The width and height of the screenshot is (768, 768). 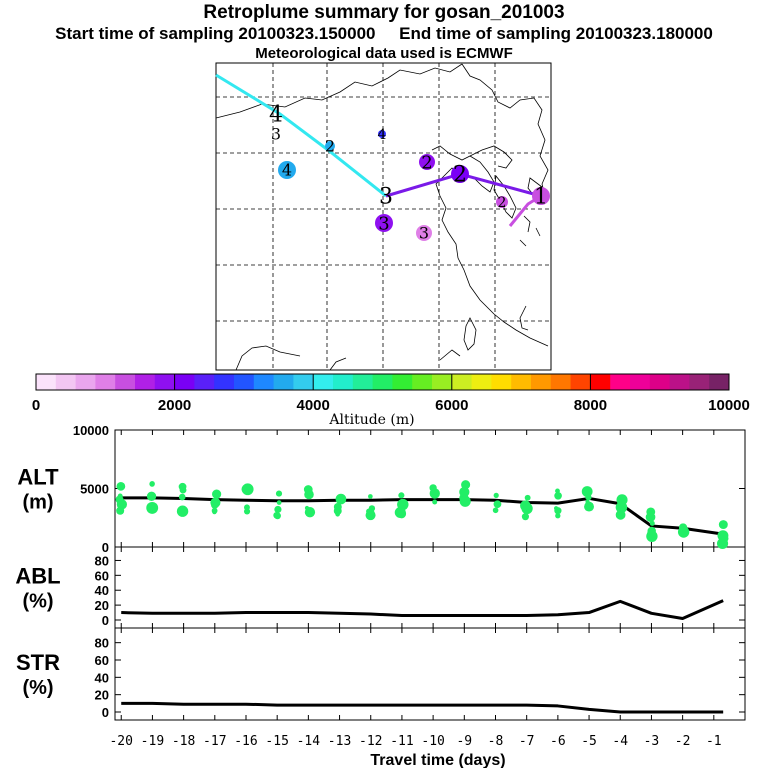 I want to click on panel-ylabel-unit: (%), so click(x=37, y=688).